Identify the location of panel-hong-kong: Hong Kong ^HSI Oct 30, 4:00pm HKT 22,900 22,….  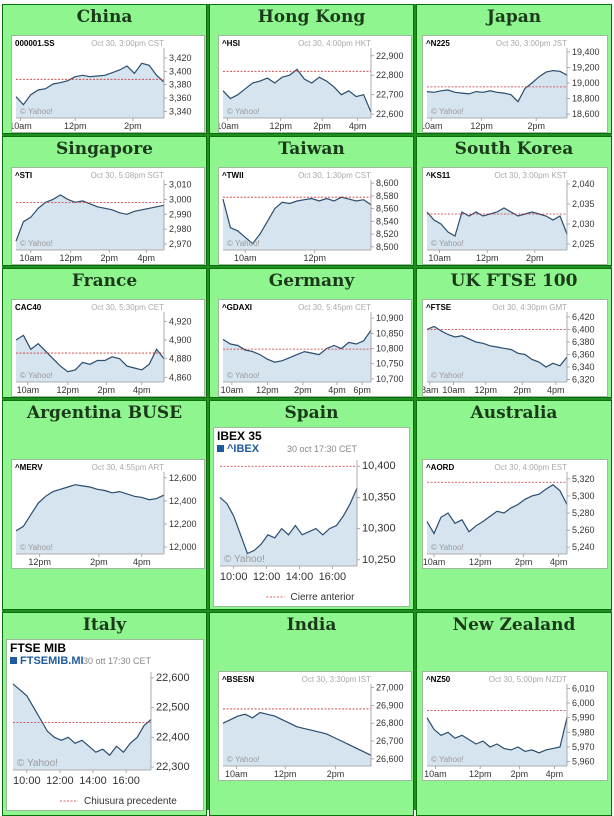
(311, 69).